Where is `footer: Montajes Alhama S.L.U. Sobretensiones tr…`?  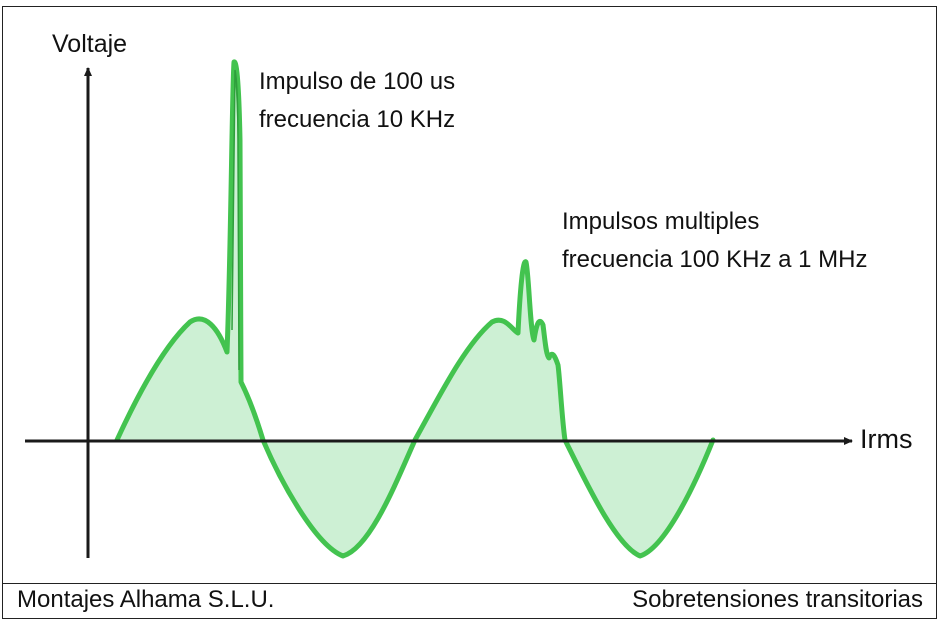 footer: Montajes Alhama S.L.U. Sobretensiones tr… is located at coordinates (469, 601).